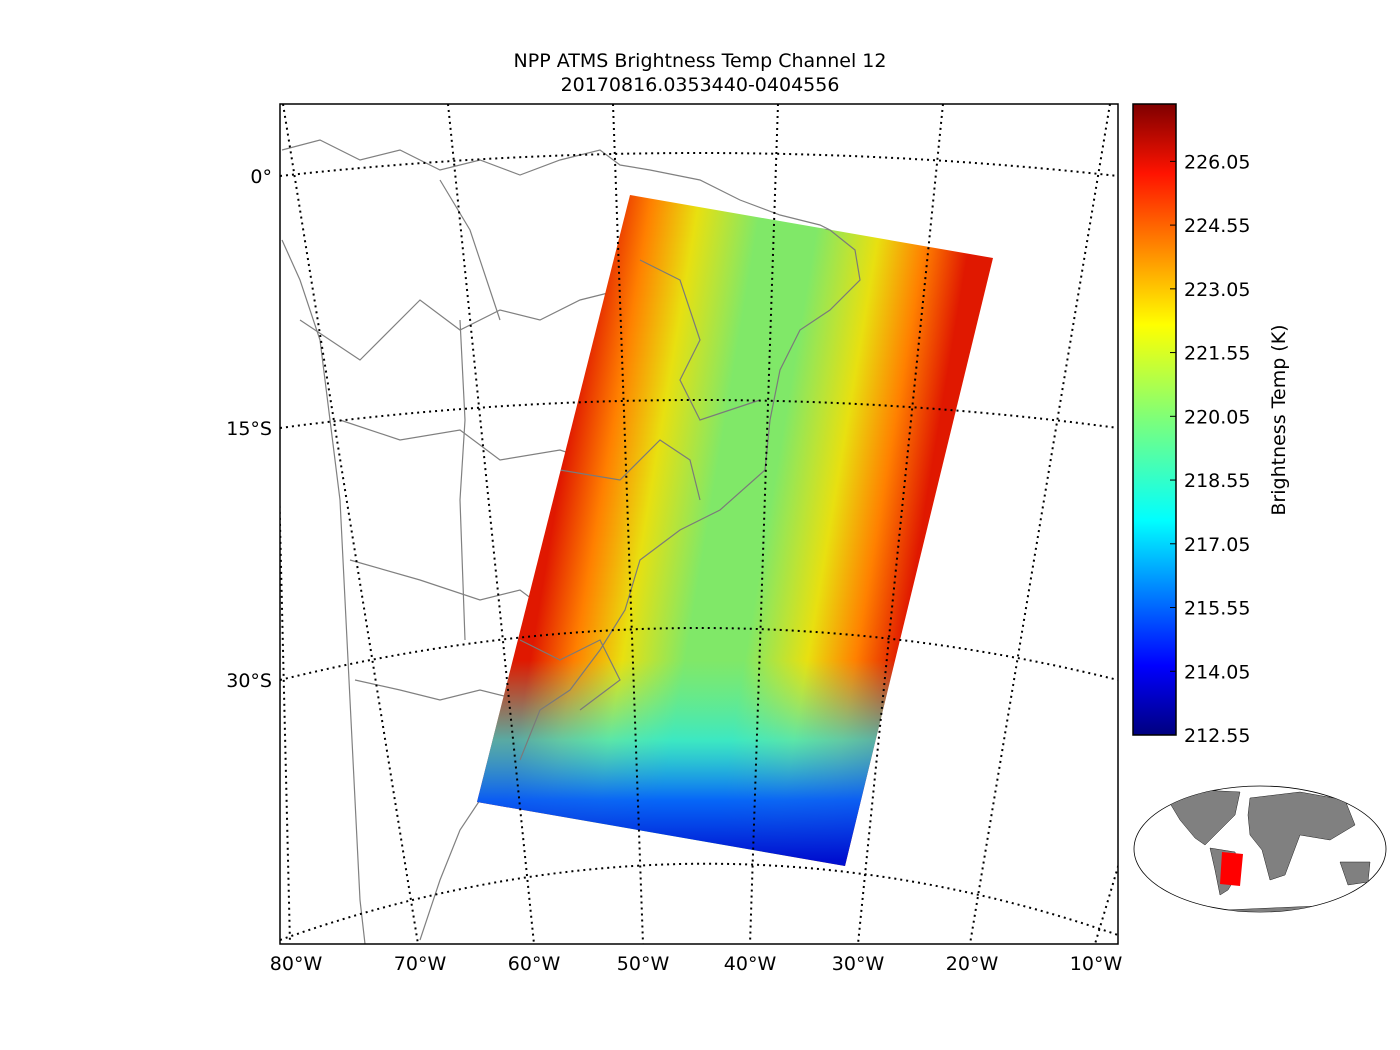 The image size is (1400, 1050). I want to click on lat-label: 30°S, so click(249, 681).